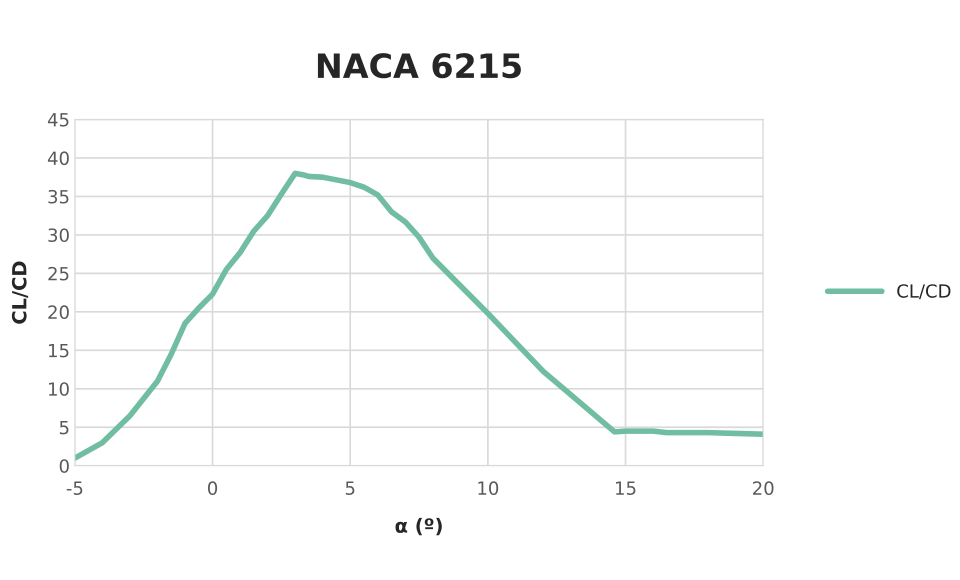  Describe the element at coordinates (419, 65) in the screenshot. I see `chart-title: NACA 6215` at that location.